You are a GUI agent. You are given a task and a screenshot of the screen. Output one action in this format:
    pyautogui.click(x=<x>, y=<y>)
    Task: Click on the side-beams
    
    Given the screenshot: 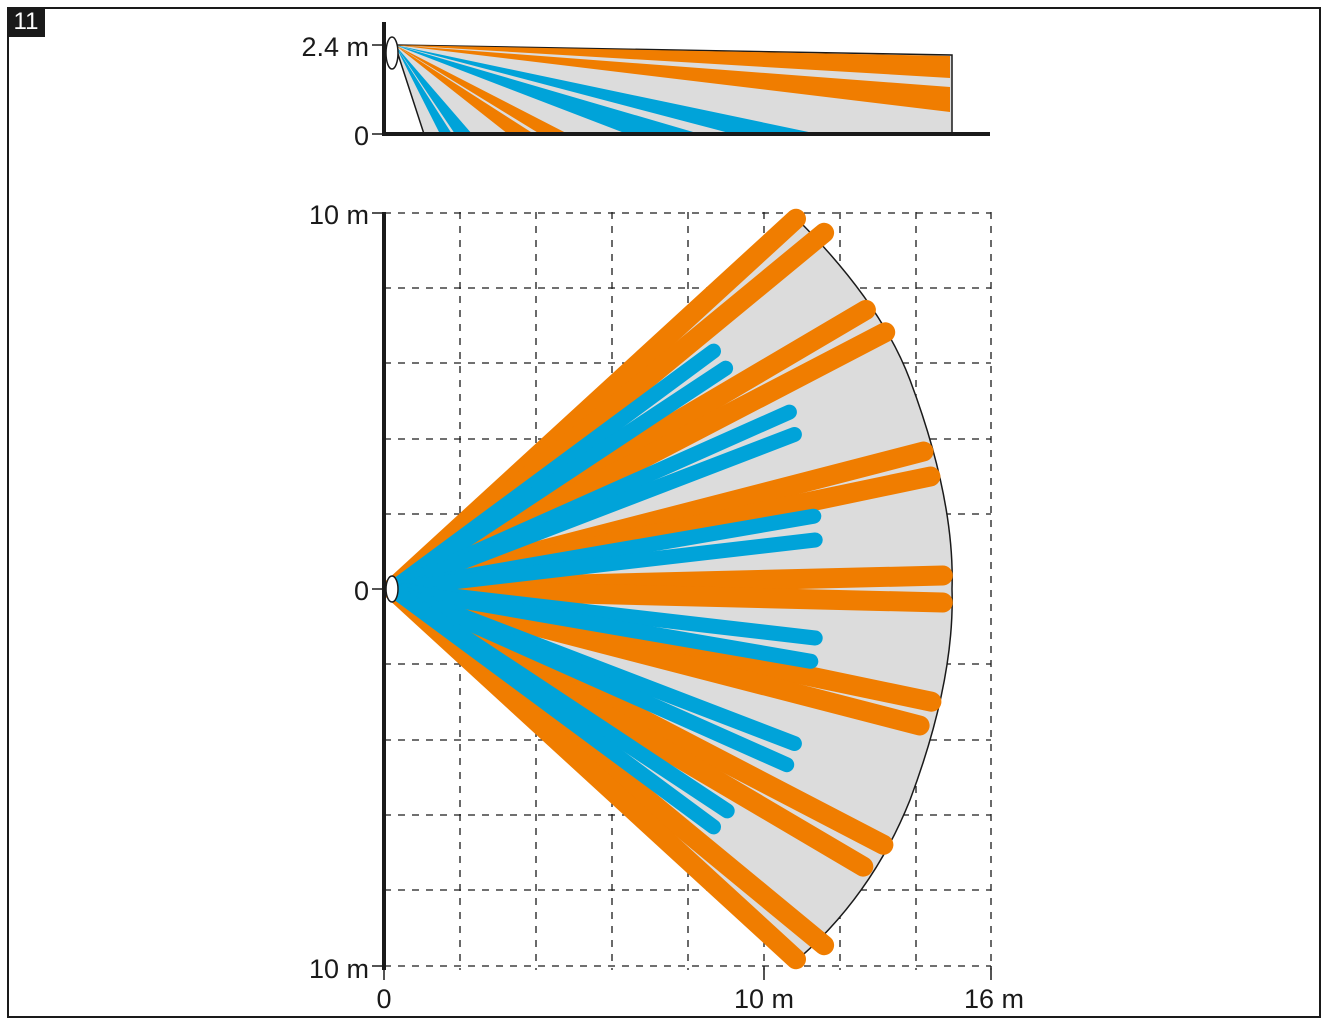 What is the action you would take?
    pyautogui.click(x=672, y=89)
    